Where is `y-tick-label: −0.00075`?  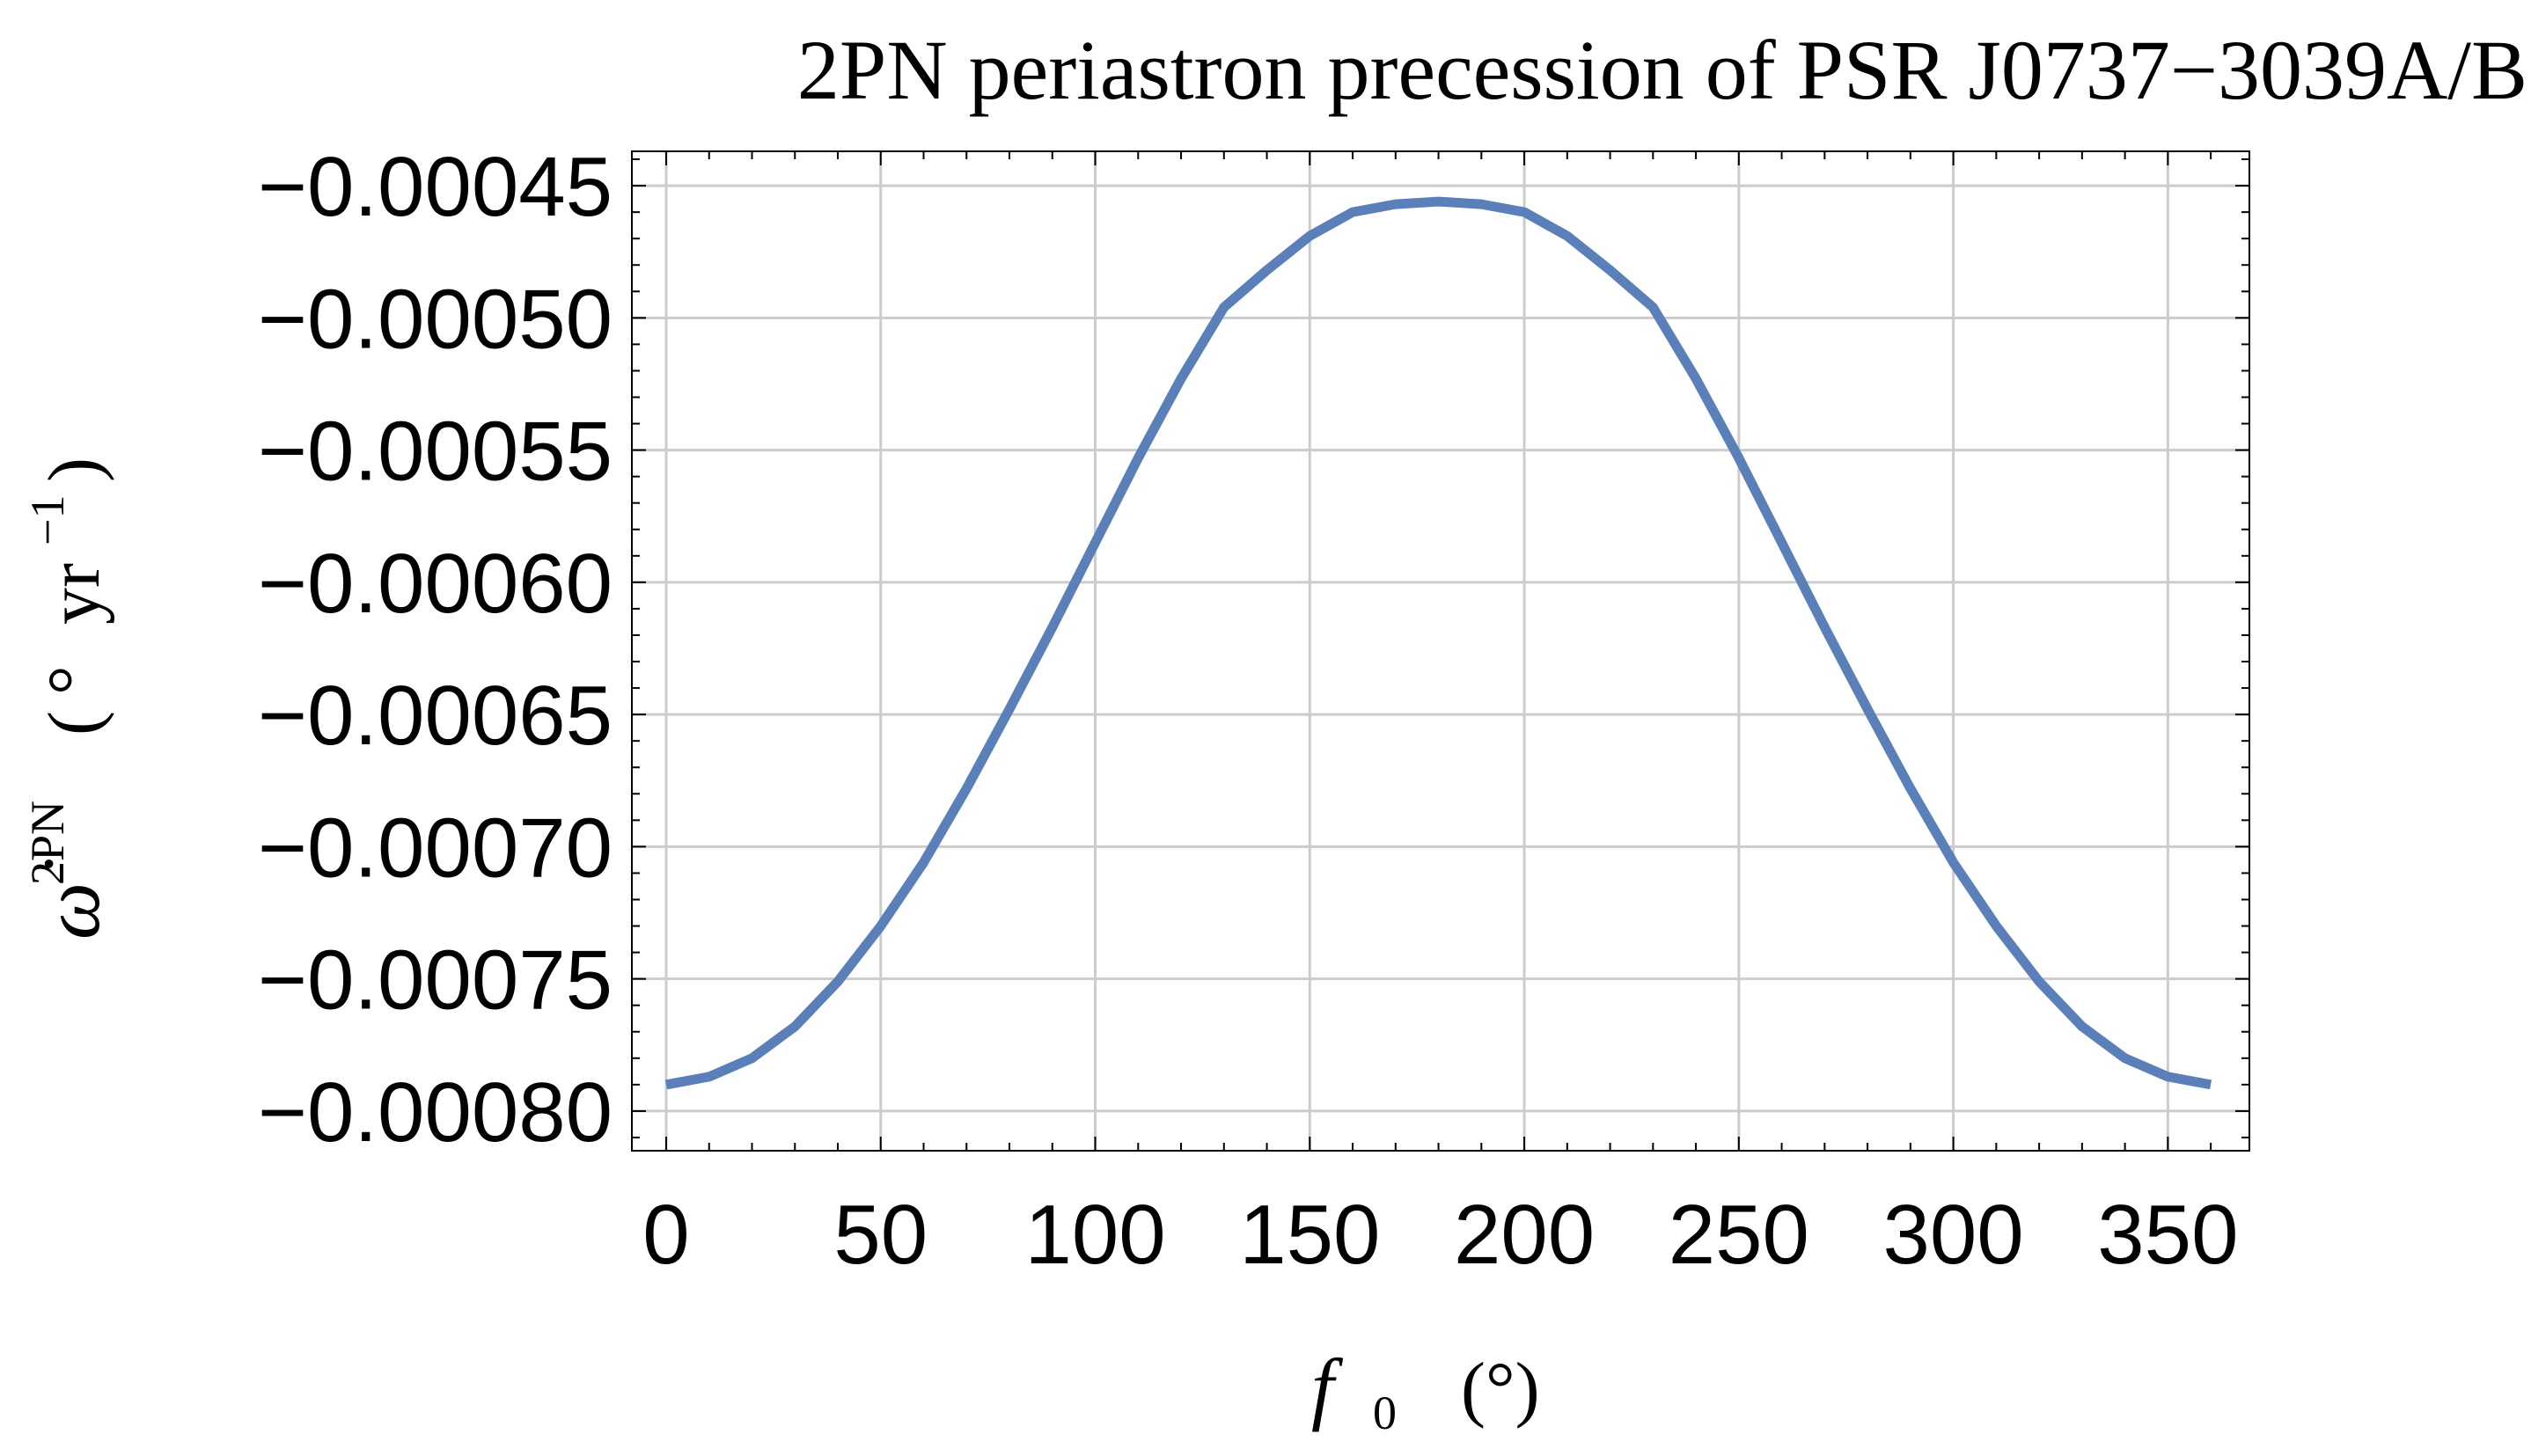 y-tick-label: −0.00075 is located at coordinates (435, 980).